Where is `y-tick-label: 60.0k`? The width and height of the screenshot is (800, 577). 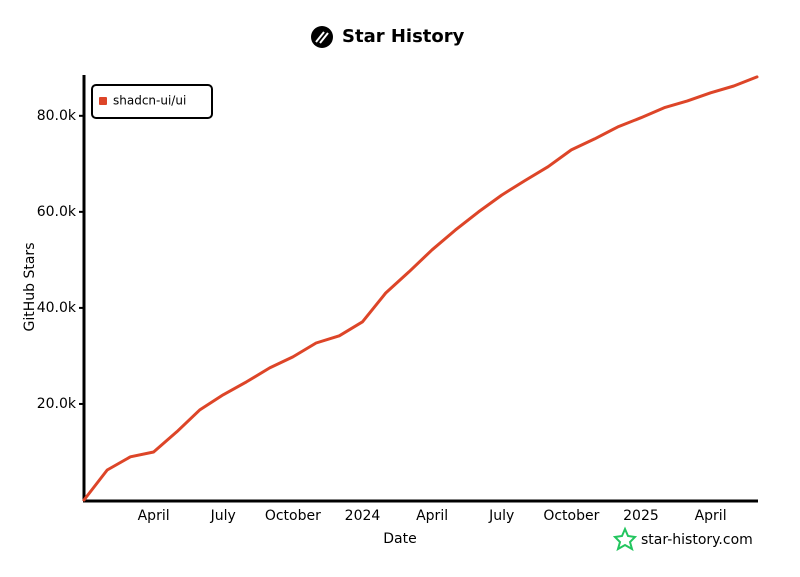 y-tick-label: 60.0k is located at coordinates (57, 212).